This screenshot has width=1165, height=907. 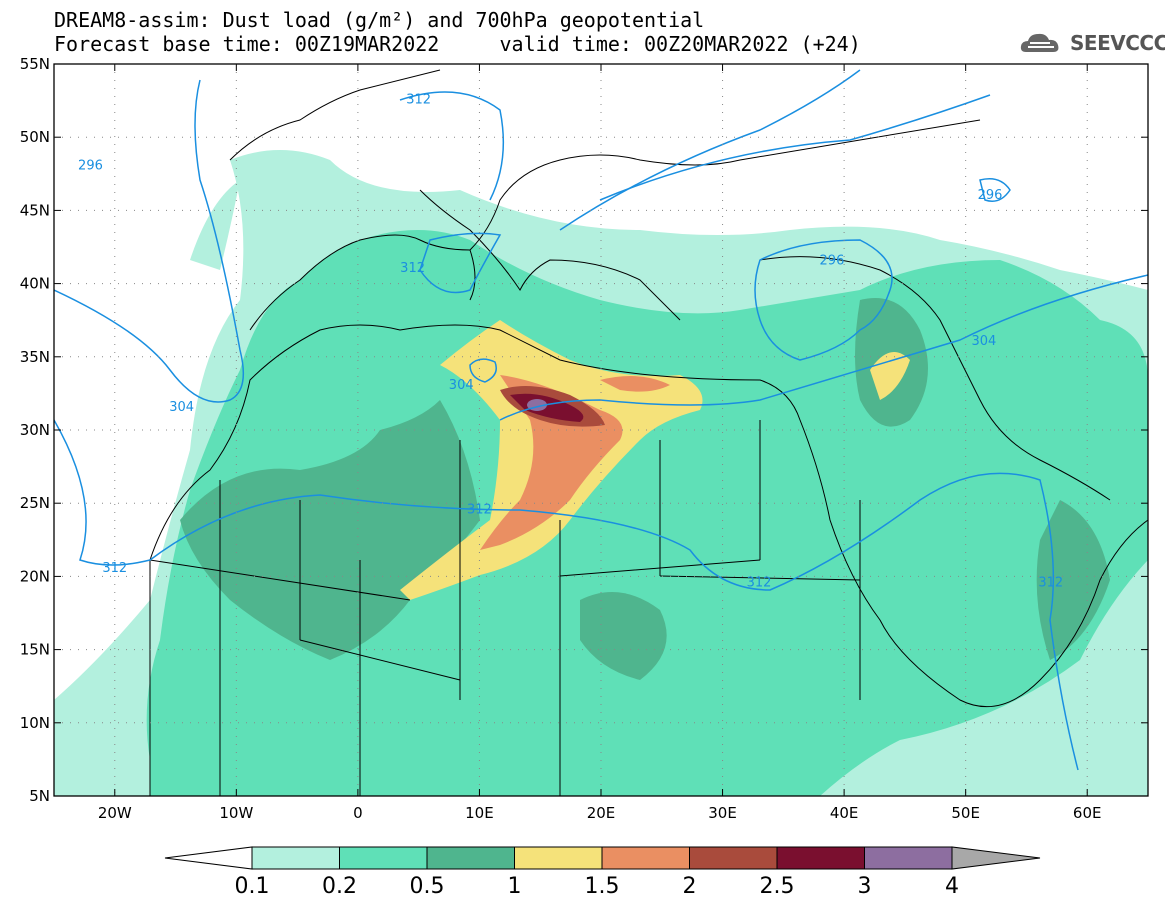 I want to click on tick-label-lon: 40E, so click(x=844, y=813).